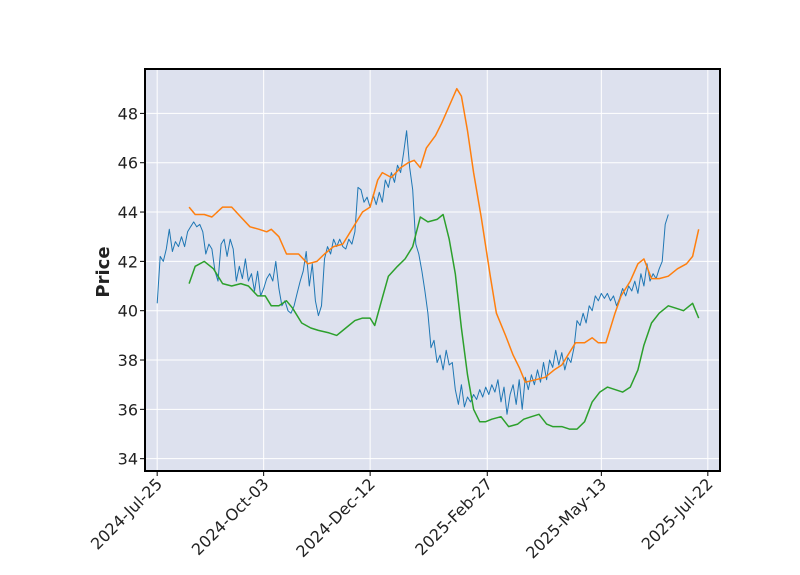 The width and height of the screenshot is (800, 575). What do you see at coordinates (128, 212) in the screenshot?
I see `y-tick-label: 44` at bounding box center [128, 212].